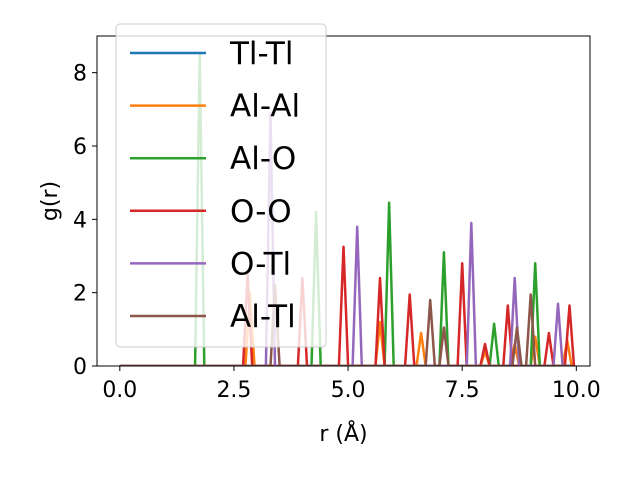 The image size is (640, 484). What do you see at coordinates (213, 317) in the screenshot?
I see `legend-entry-al-tl: Al-Tl` at bounding box center [213, 317].